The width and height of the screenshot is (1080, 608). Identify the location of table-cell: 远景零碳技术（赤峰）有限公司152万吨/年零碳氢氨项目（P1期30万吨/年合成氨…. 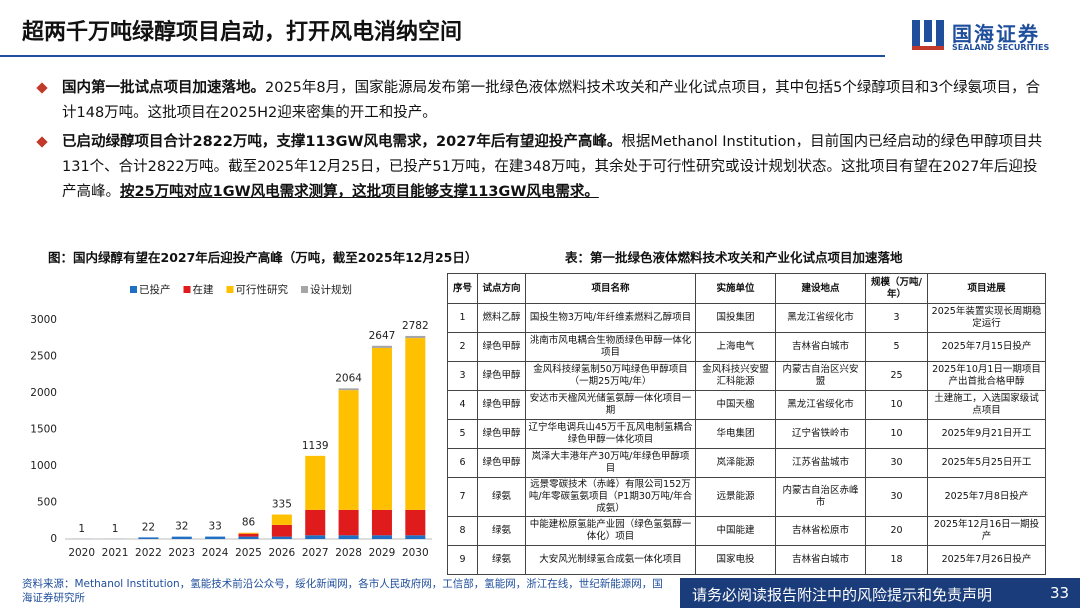
(610, 497).